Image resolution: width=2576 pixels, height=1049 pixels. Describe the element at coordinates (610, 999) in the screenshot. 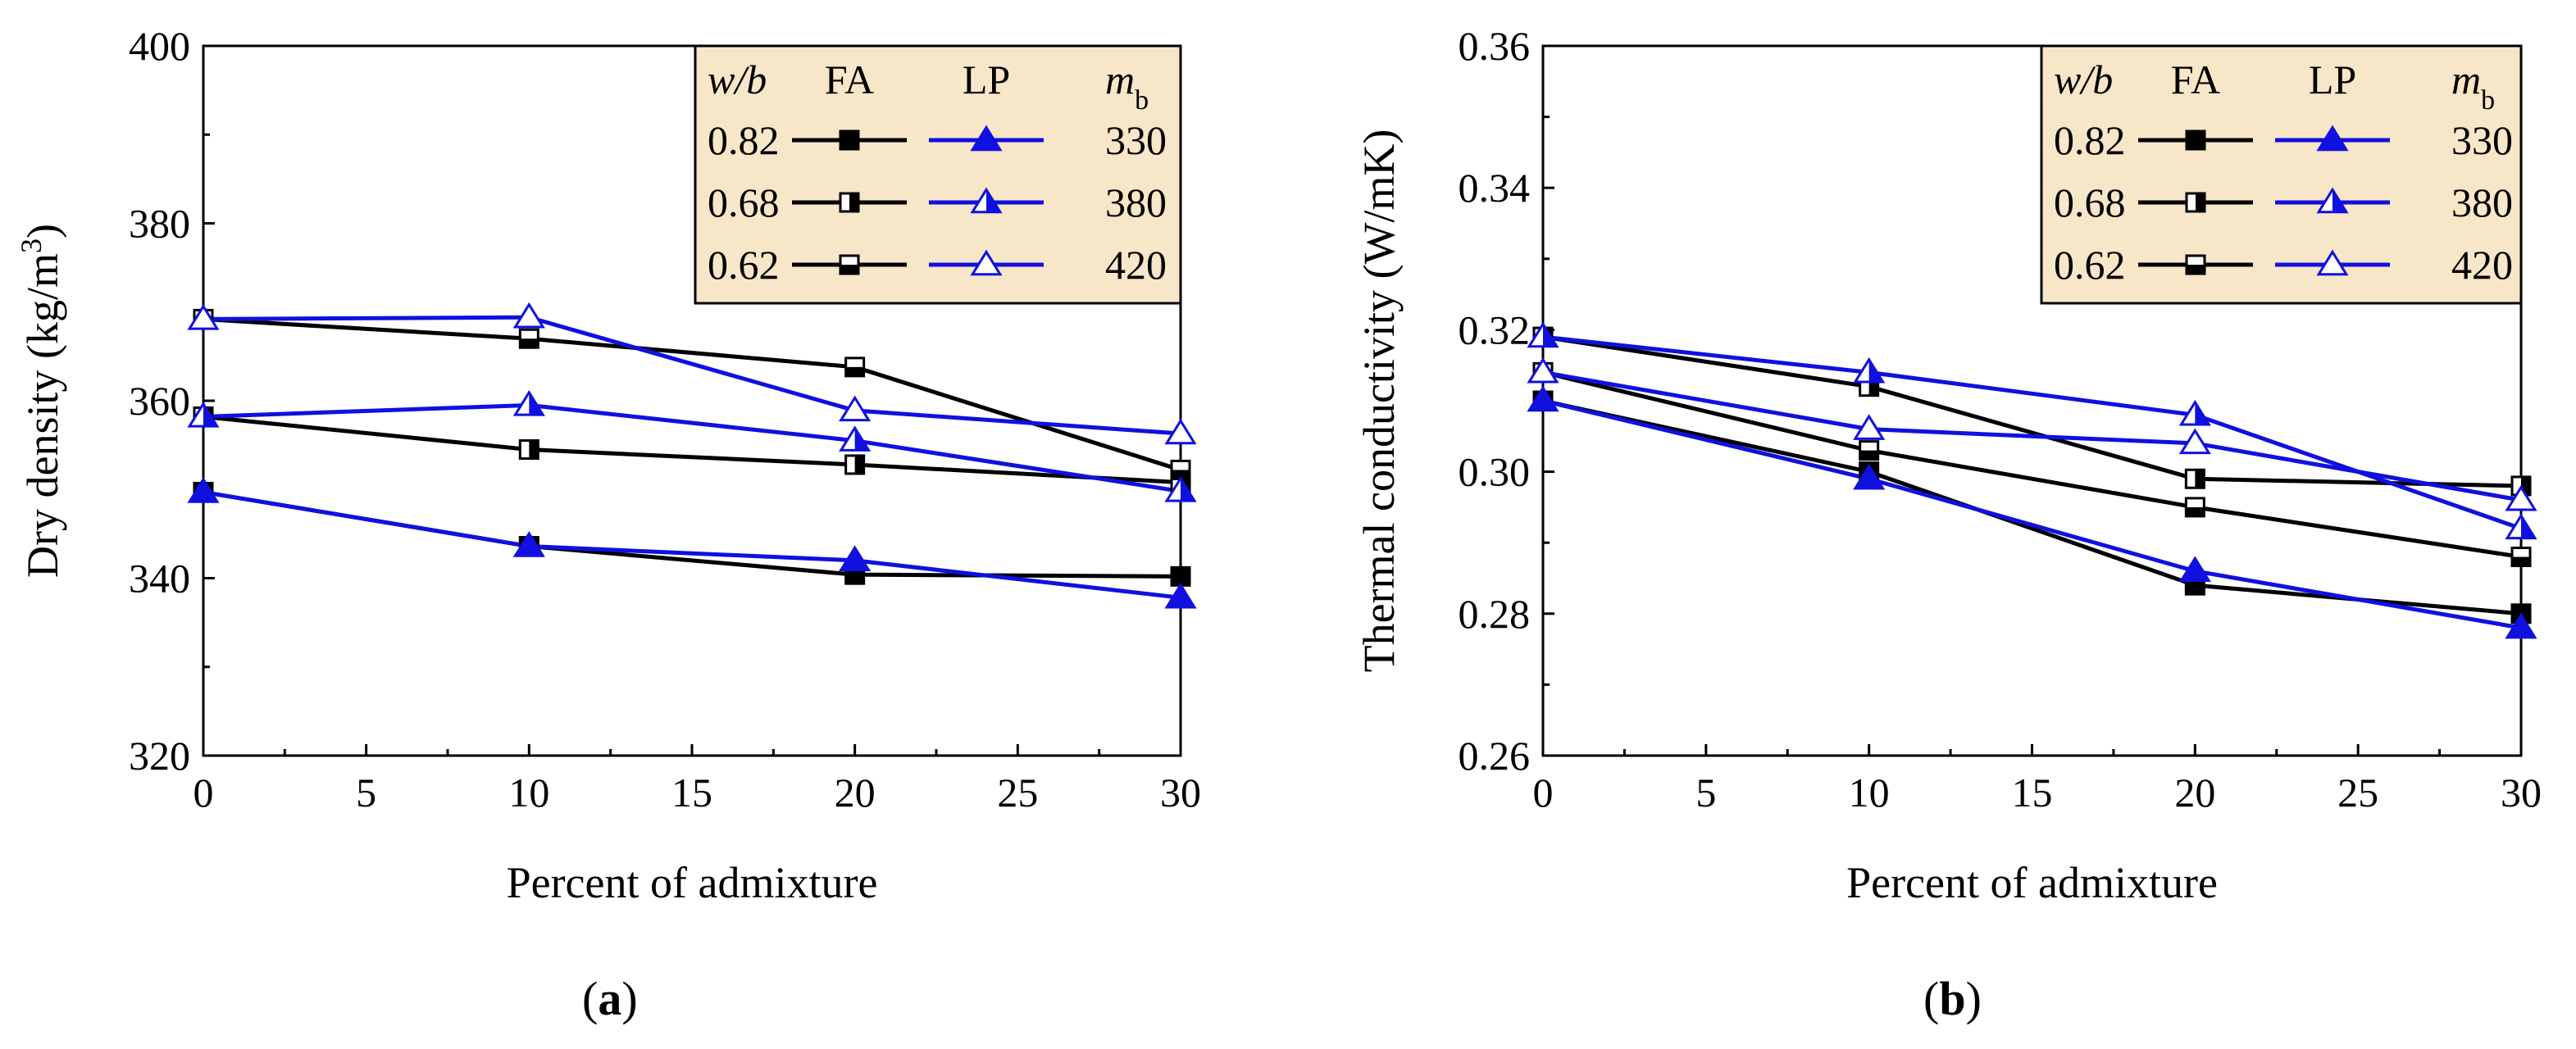

I see `panel-label-a-letter: a` at that location.